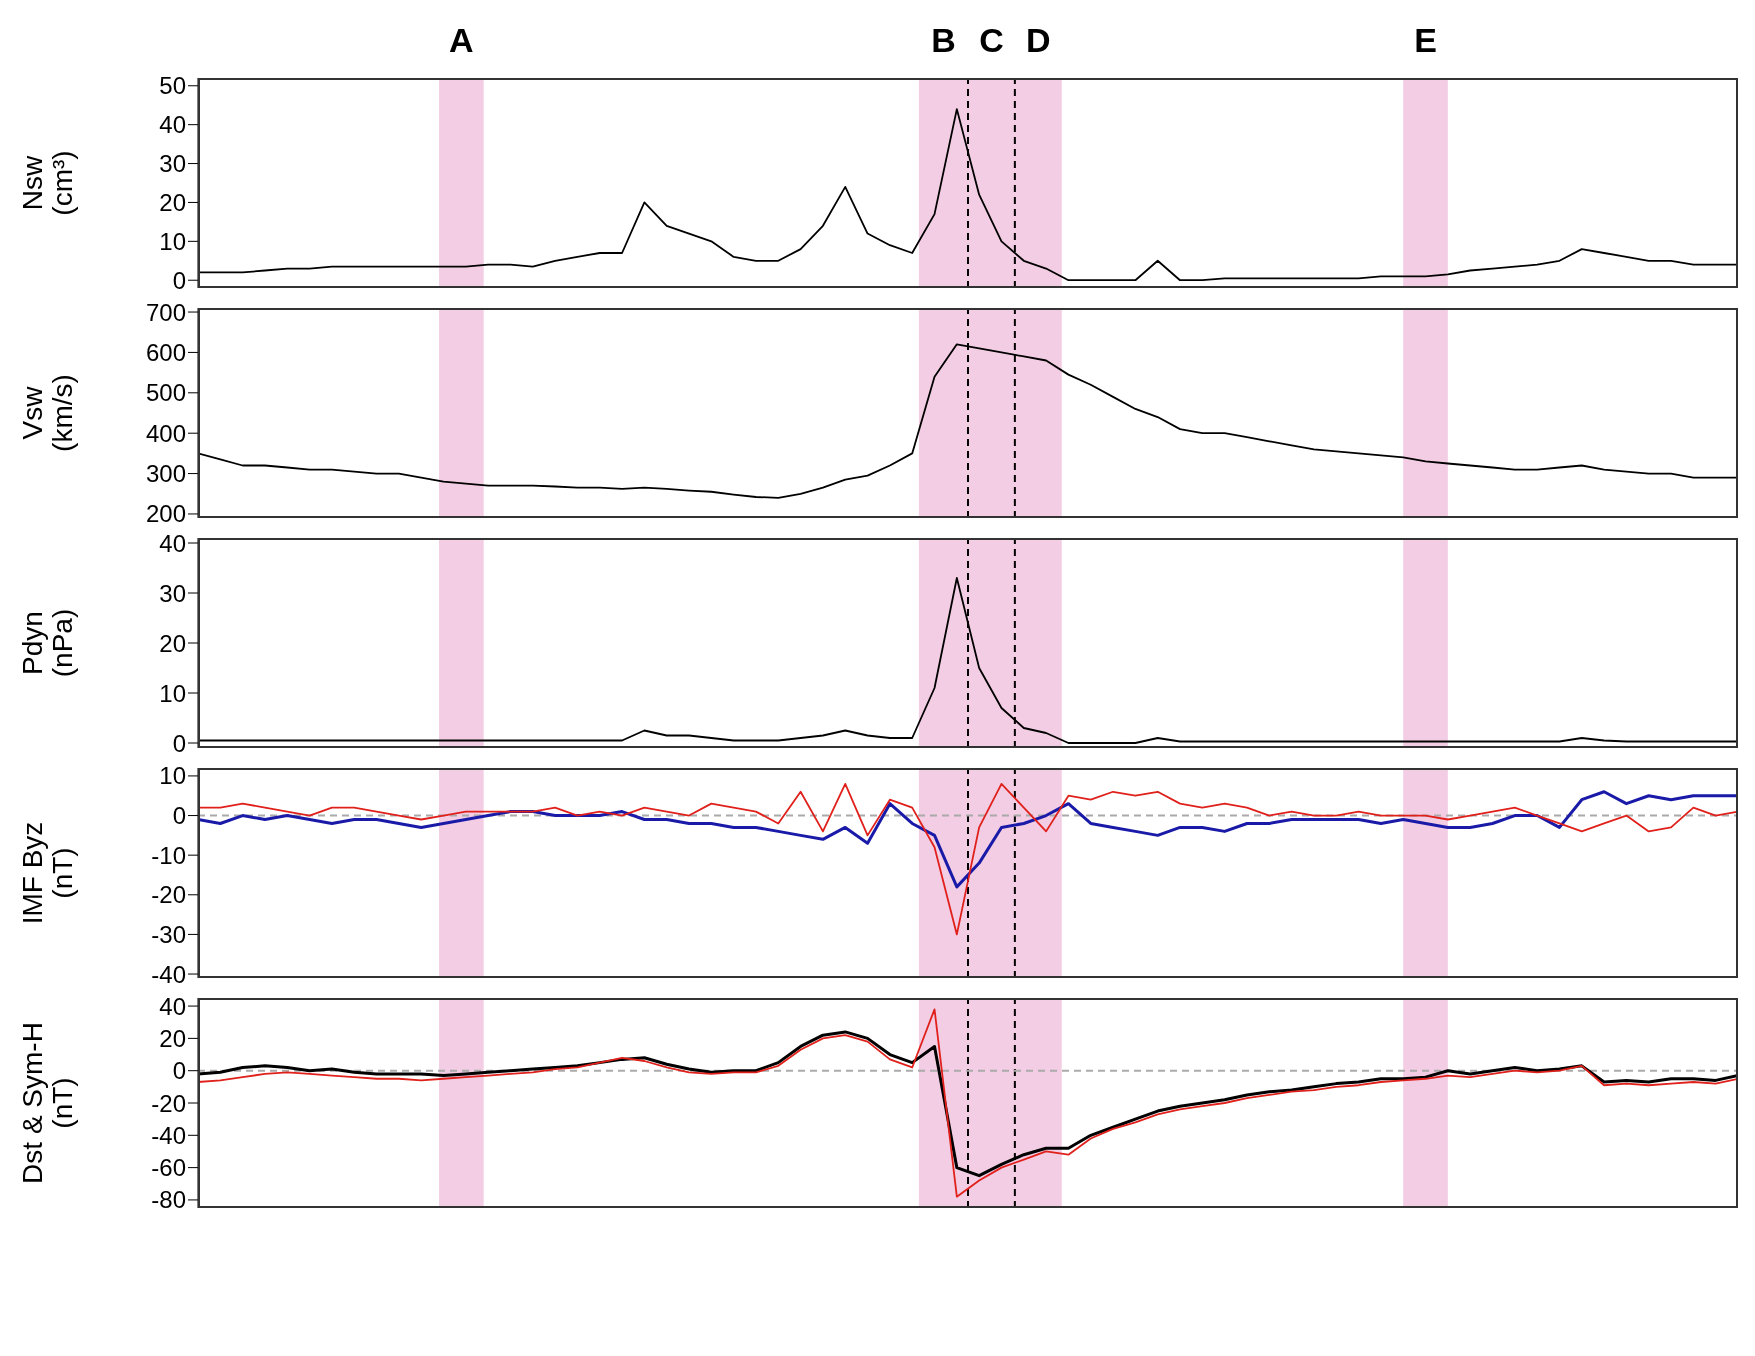 Image resolution: width=1755 pixels, height=1356 pixels. Describe the element at coordinates (168, 934) in the screenshot. I see `y-tick-label: -30` at that location.